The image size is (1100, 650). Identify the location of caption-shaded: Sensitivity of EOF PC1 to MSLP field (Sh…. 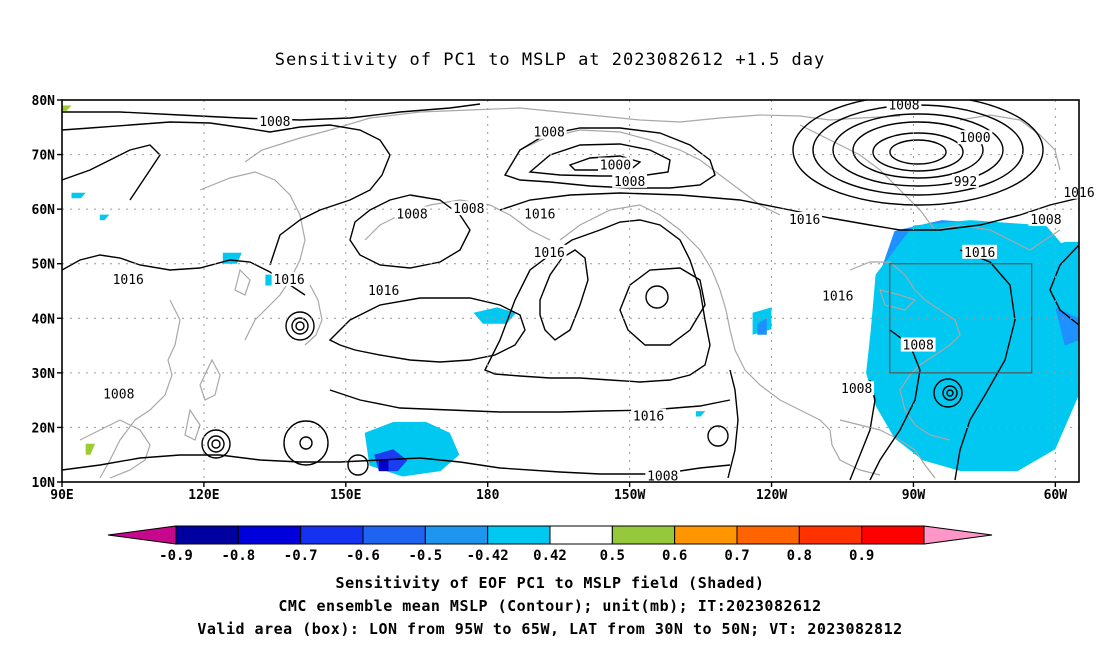
(550, 583).